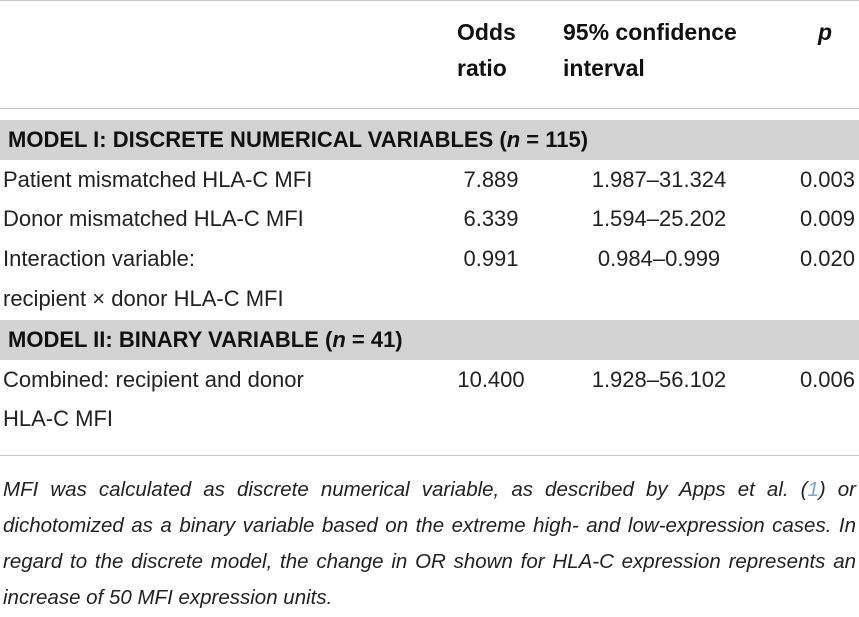  Describe the element at coordinates (374, 339) in the screenshot. I see `model2-title-suffix: = 41)` at that location.